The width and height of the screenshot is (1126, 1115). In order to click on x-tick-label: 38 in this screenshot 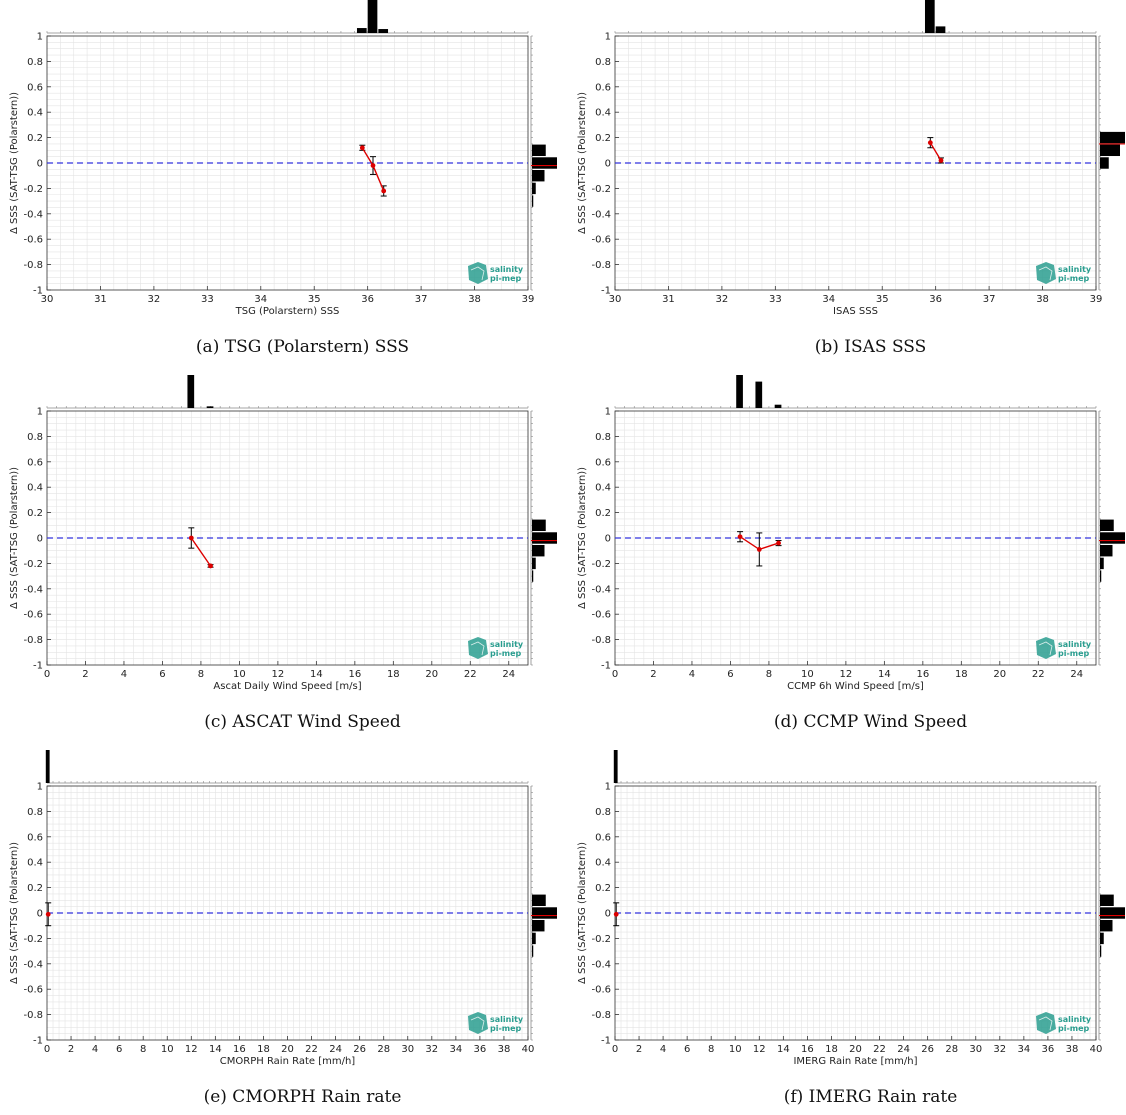, I will do `click(504, 1049)`.